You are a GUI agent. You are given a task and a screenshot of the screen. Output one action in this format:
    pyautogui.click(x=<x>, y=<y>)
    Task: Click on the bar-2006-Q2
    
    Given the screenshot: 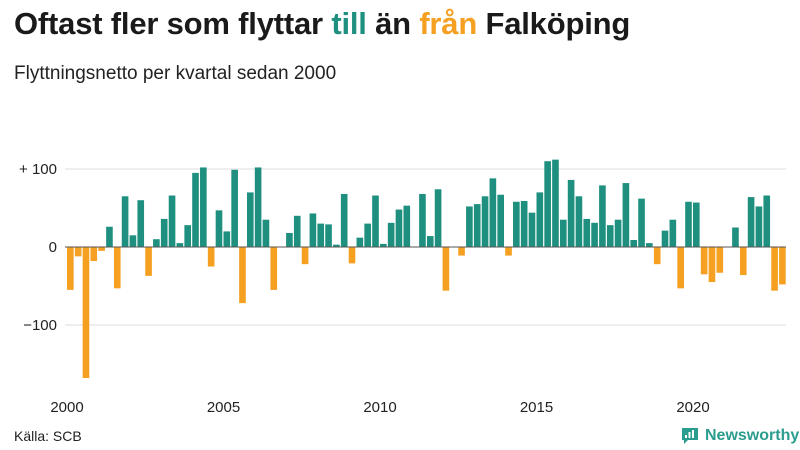 What is the action you would take?
    pyautogui.click(x=266, y=233)
    